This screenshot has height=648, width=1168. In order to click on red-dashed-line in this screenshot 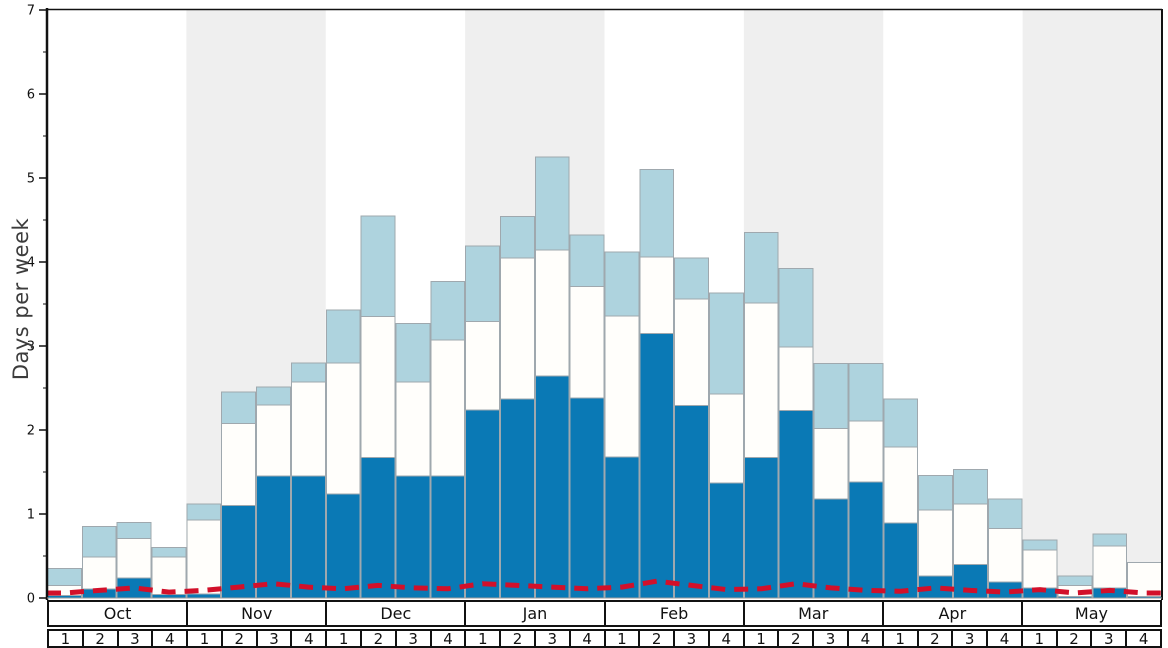, I will do `click(604, 587)`.